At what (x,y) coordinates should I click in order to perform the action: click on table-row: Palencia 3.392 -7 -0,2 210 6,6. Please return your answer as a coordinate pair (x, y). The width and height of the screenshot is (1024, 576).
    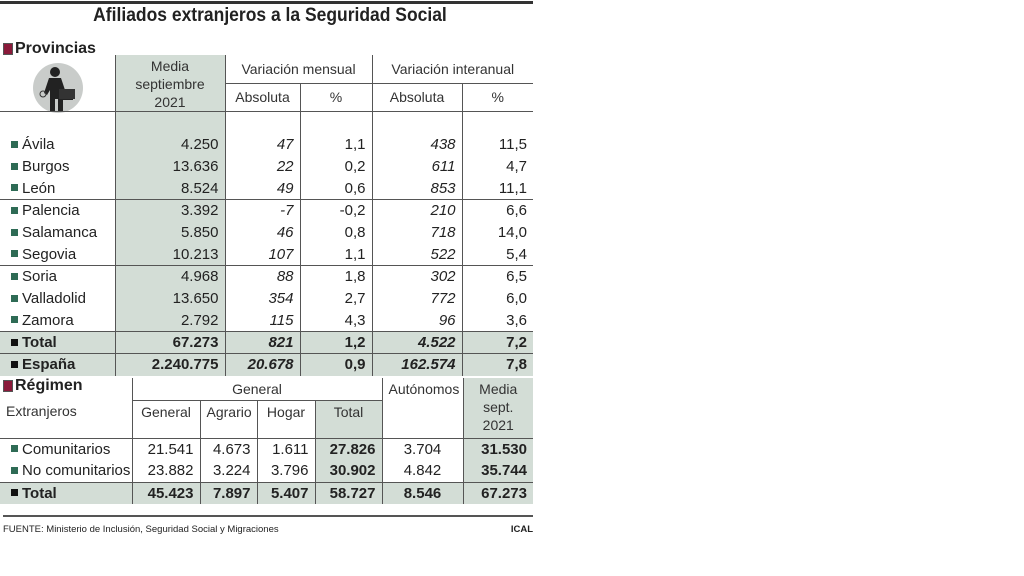
    Looking at the image, I should click on (267, 210).